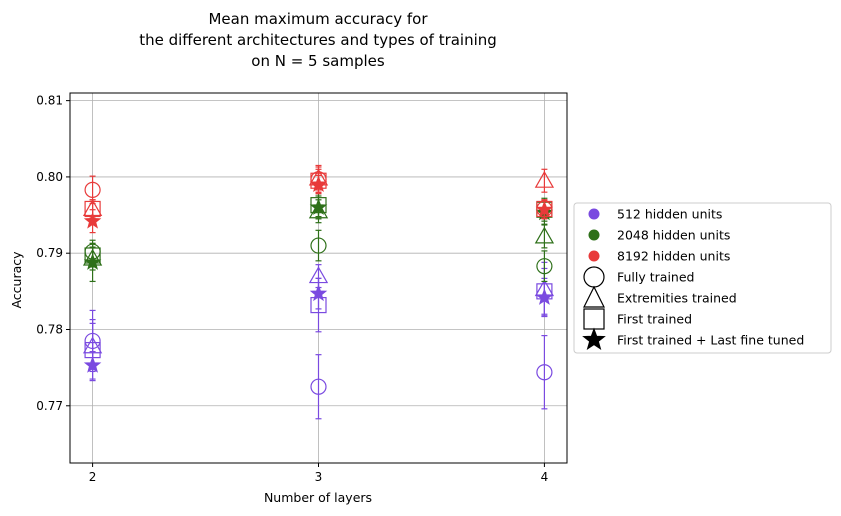 This screenshot has width=841, height=516. Describe the element at coordinates (318, 61) in the screenshot. I see `chart-title-line-3: on N = 5 samples` at that location.